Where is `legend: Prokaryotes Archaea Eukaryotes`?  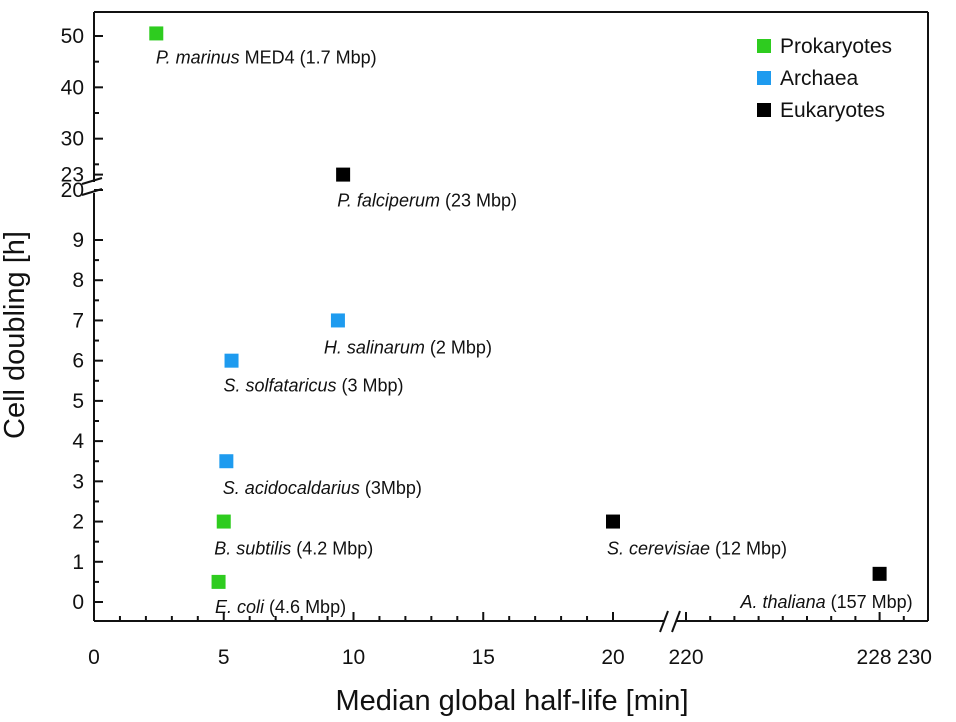
legend: Prokaryotes Archaea Eukaryotes is located at coordinates (824, 78).